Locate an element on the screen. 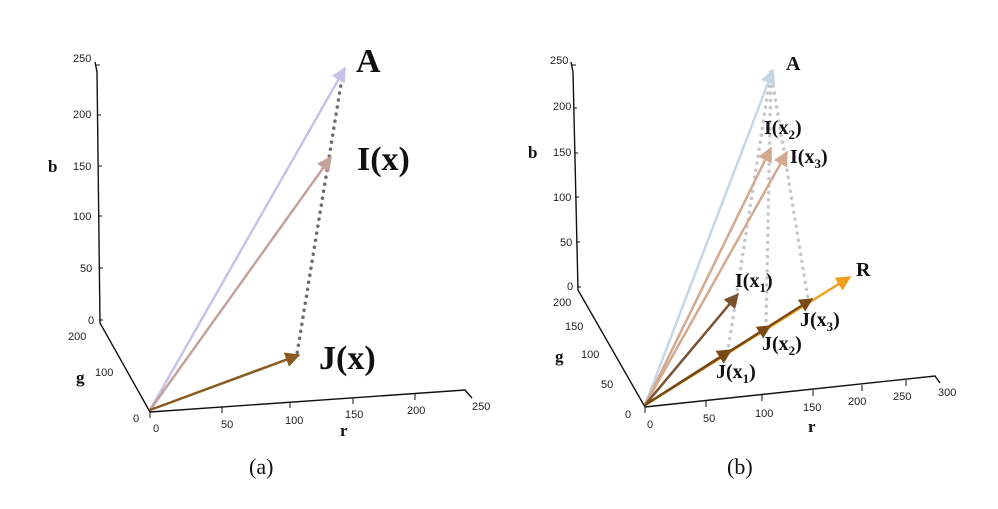  vector-i is located at coordinates (240, 283).